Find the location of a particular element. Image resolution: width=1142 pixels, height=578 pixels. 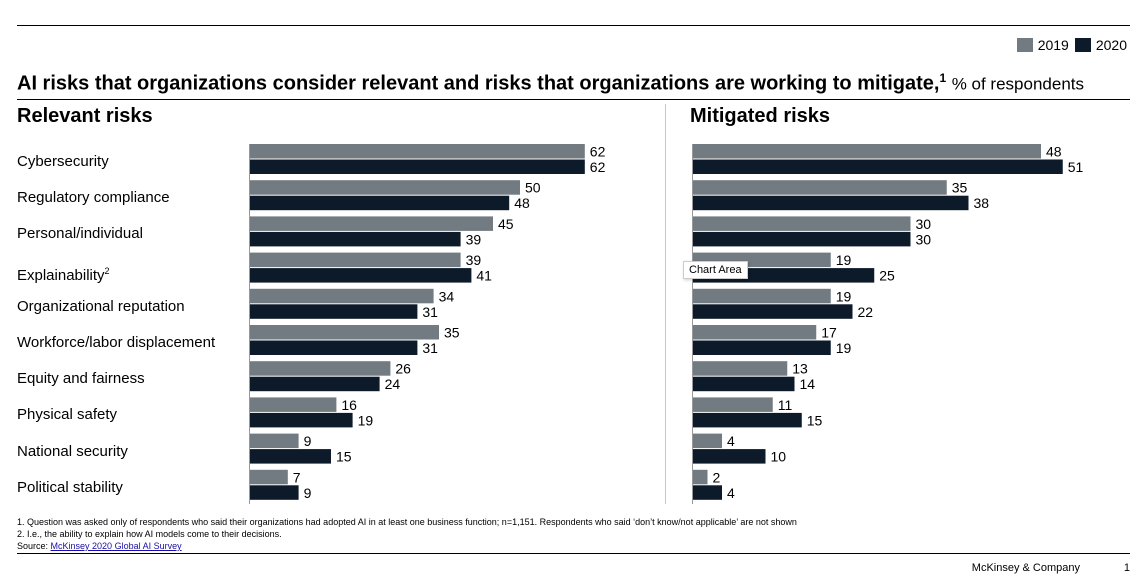

mitigated-data-label-2019: 30 is located at coordinates (924, 224).